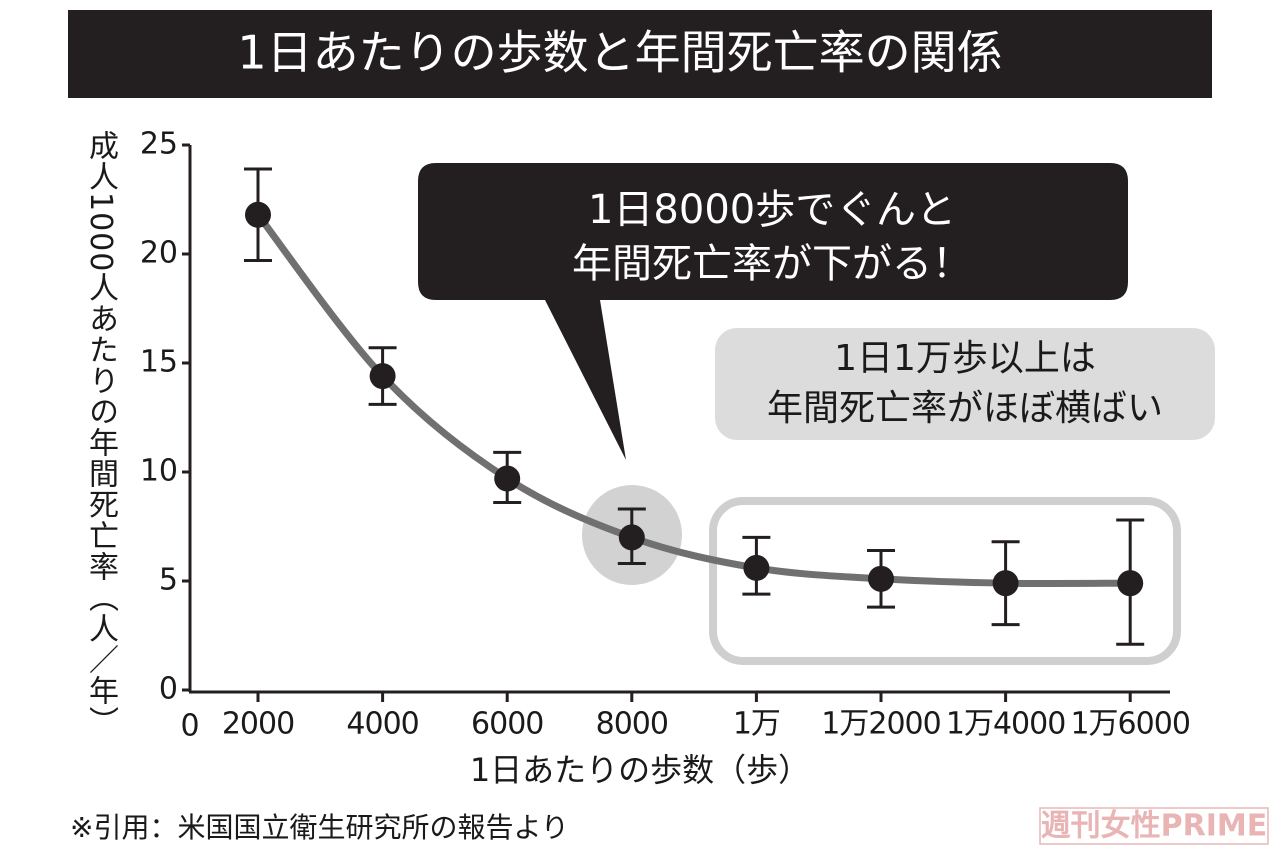 The width and height of the screenshot is (1280, 858). Describe the element at coordinates (1129, 724) in the screenshot. I see `x-tick-label: 1万6000` at that location.